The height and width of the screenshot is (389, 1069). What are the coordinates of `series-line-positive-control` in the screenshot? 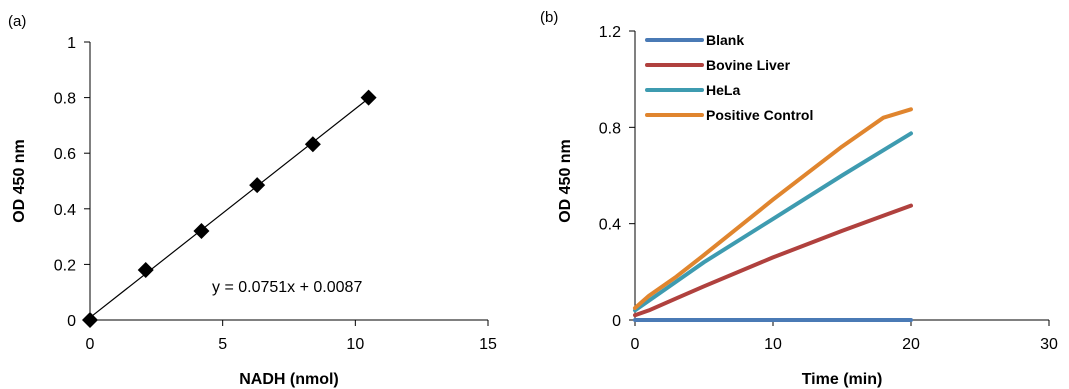 It's located at (773, 208).